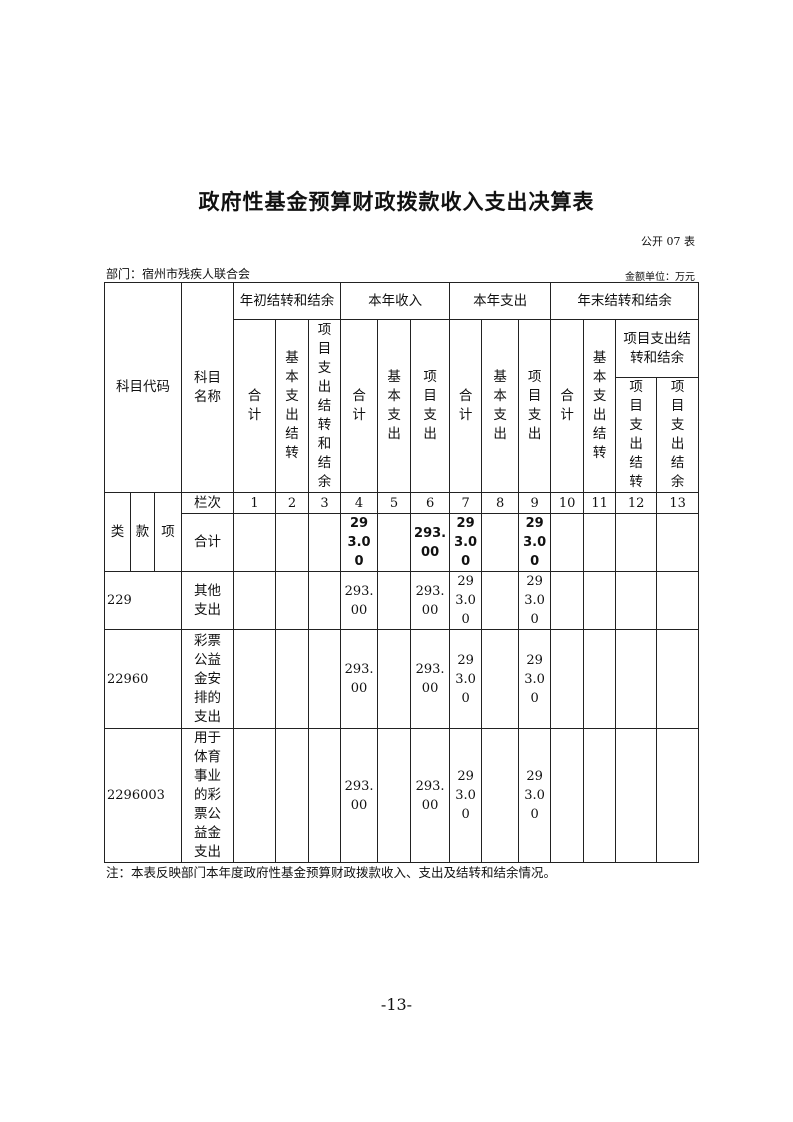 This screenshot has height=1122, width=793. I want to click on column-index-label: 栏次, so click(208, 503).